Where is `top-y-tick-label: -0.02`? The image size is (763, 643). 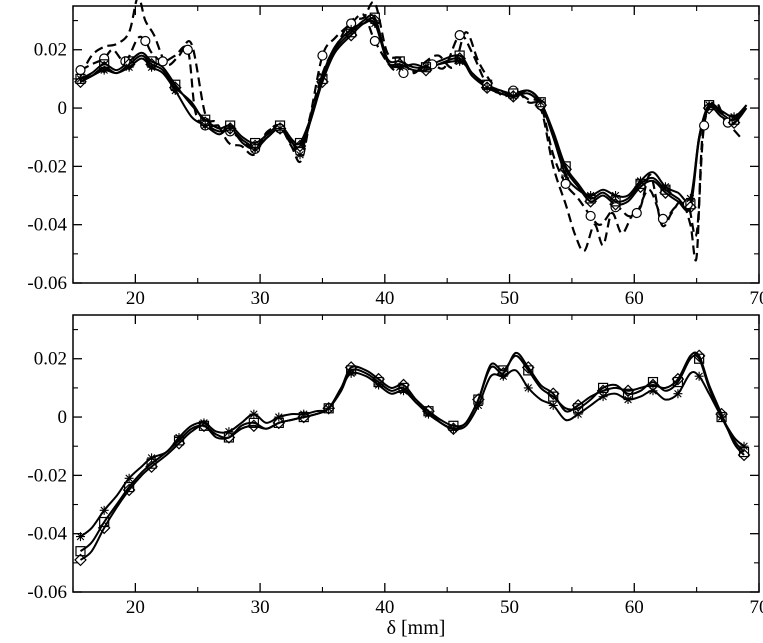
top-y-tick-label: -0.02 is located at coordinates (47, 166).